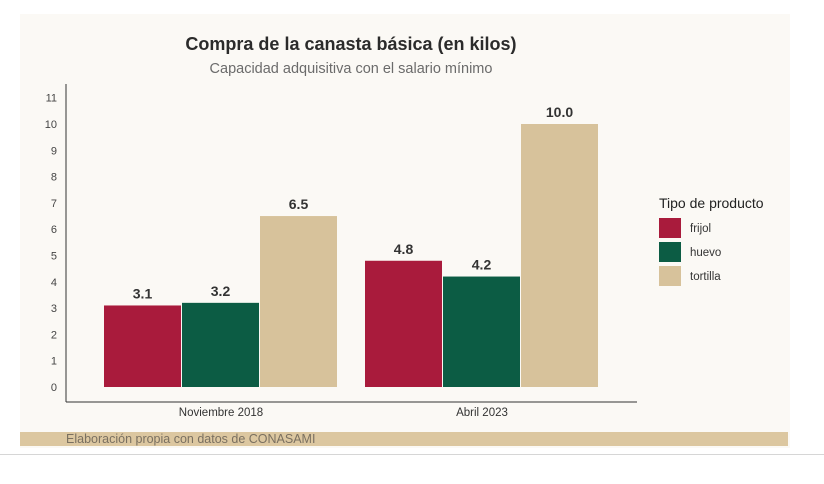  I want to click on y-tick-label: 4, so click(54, 283).